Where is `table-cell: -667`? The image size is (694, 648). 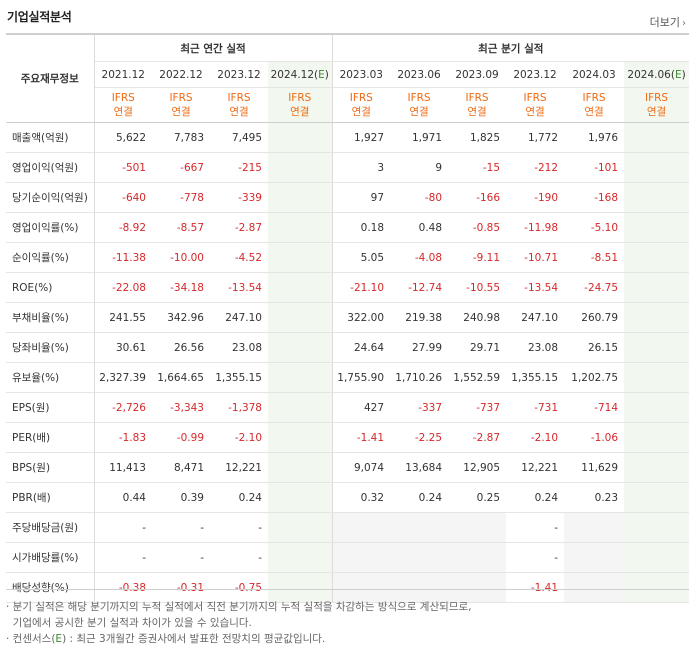
table-cell: -667 is located at coordinates (181, 167).